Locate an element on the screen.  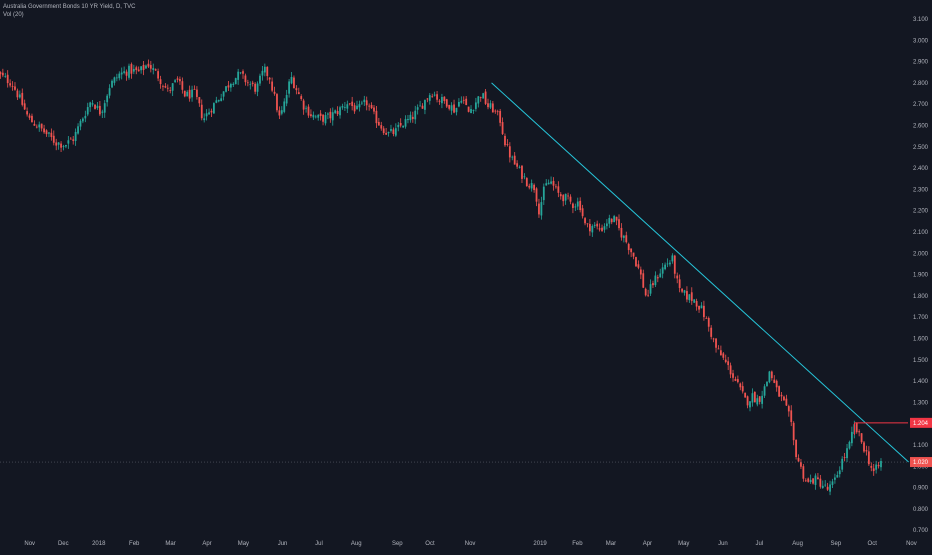
x-tick-label: 2018 is located at coordinates (99, 544).